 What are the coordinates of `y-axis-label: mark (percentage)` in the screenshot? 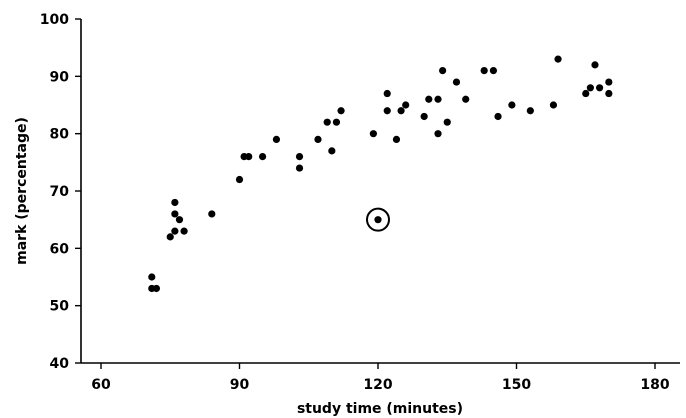 It's located at (22, 191).